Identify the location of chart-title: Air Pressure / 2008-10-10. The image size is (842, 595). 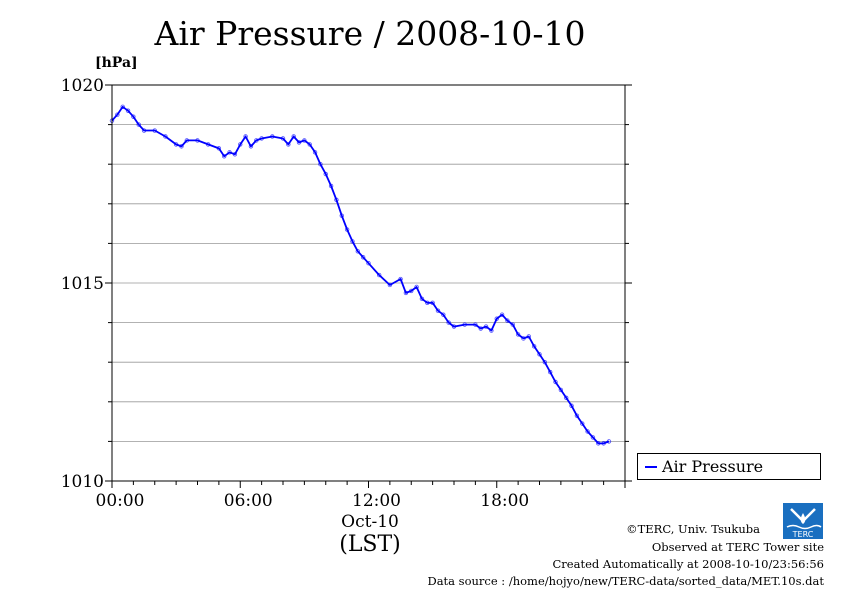
(370, 33).